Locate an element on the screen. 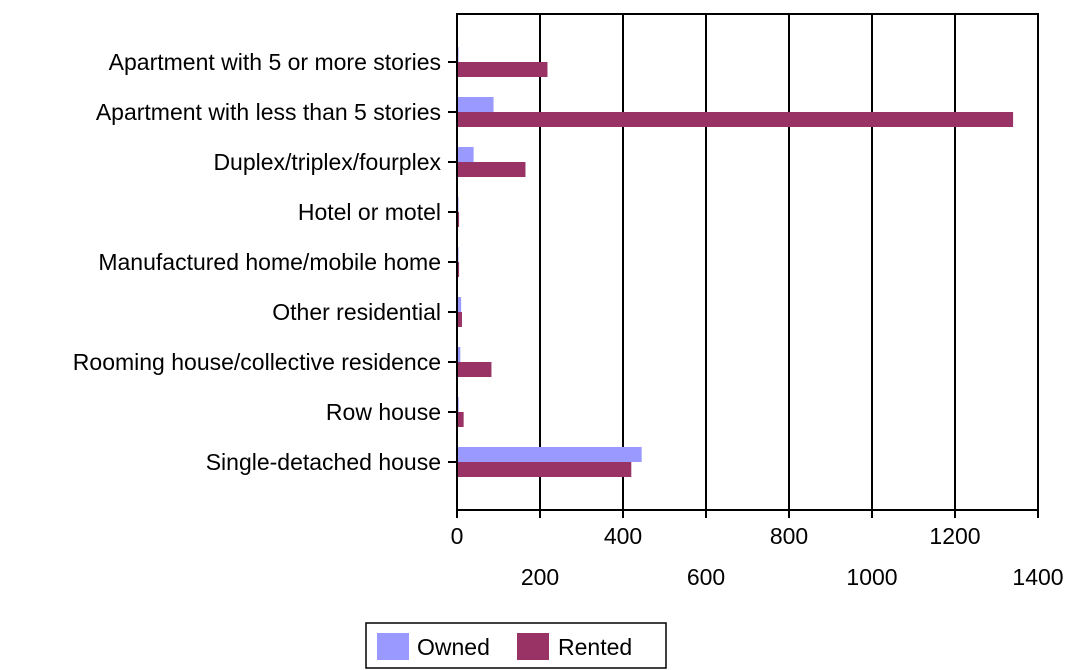  category-label: Rooming house/collective residence is located at coordinates (257, 362).